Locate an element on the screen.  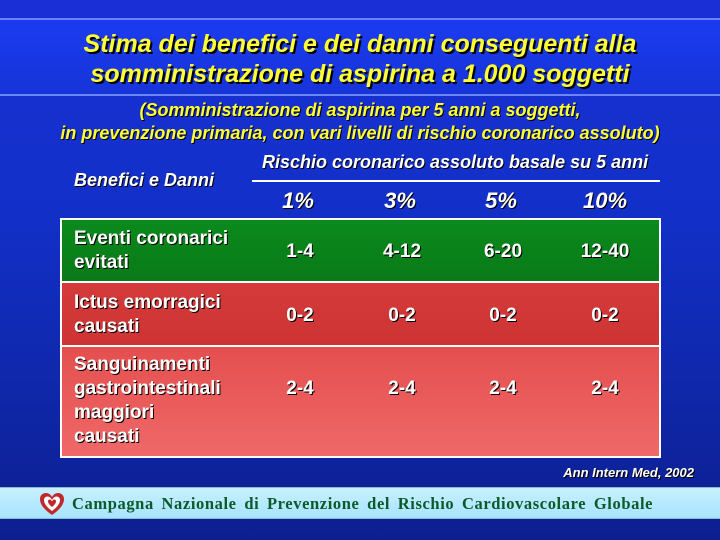
table-cell: 12-40 is located at coordinates (605, 251).